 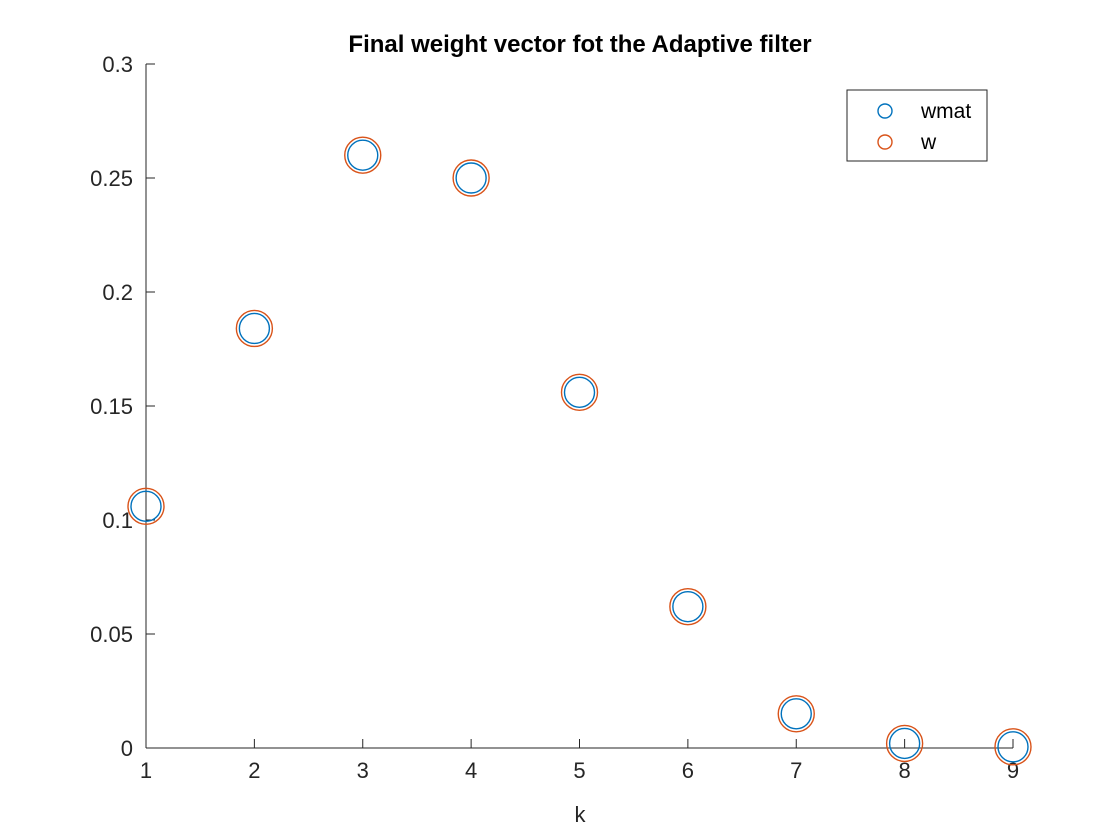 What do you see at coordinates (117, 520) in the screenshot?
I see `y-tick-label: 0.1` at bounding box center [117, 520].